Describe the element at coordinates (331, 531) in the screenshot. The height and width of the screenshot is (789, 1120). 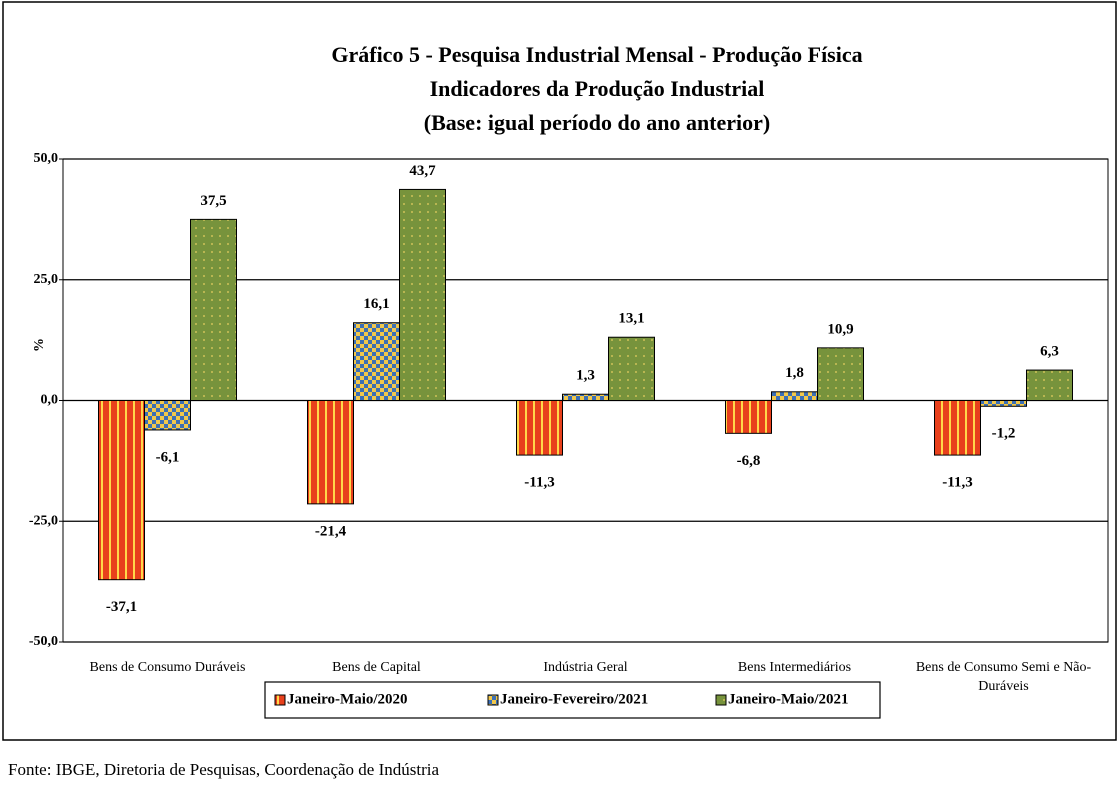
I see `data-label: -21,4` at that location.